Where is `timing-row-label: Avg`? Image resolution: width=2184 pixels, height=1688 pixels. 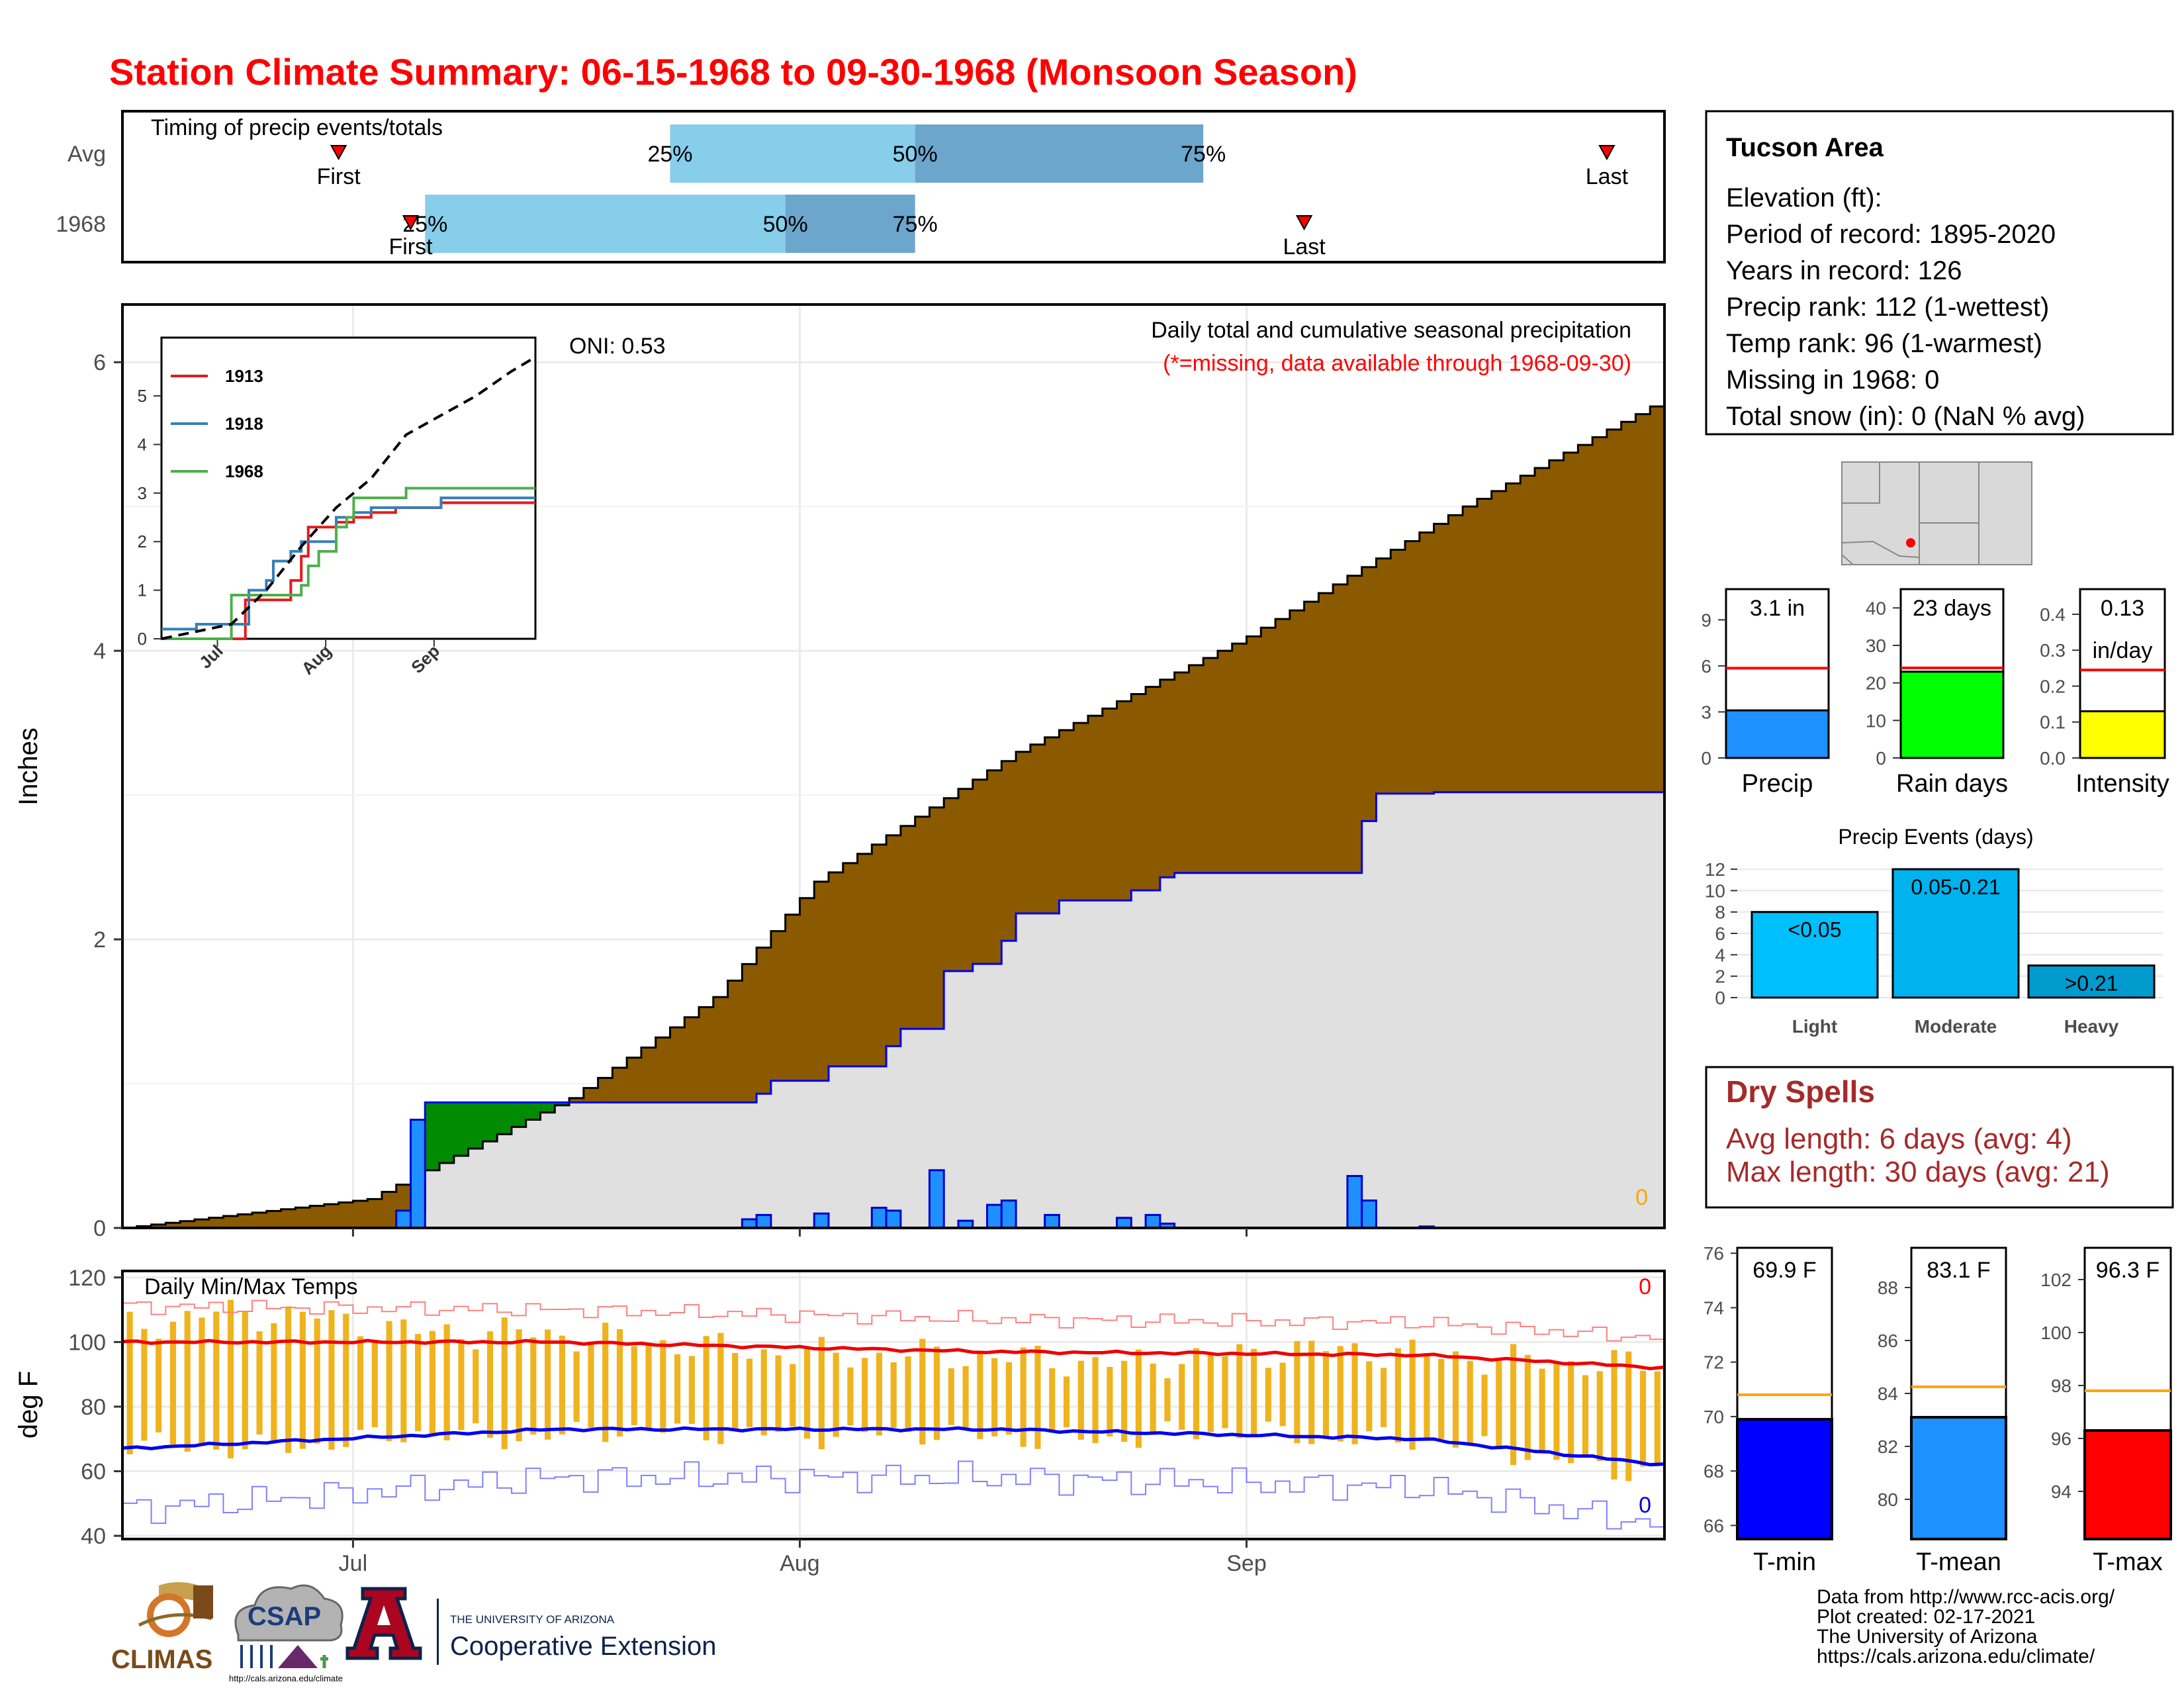
timing-row-label: Avg is located at coordinates (87, 154).